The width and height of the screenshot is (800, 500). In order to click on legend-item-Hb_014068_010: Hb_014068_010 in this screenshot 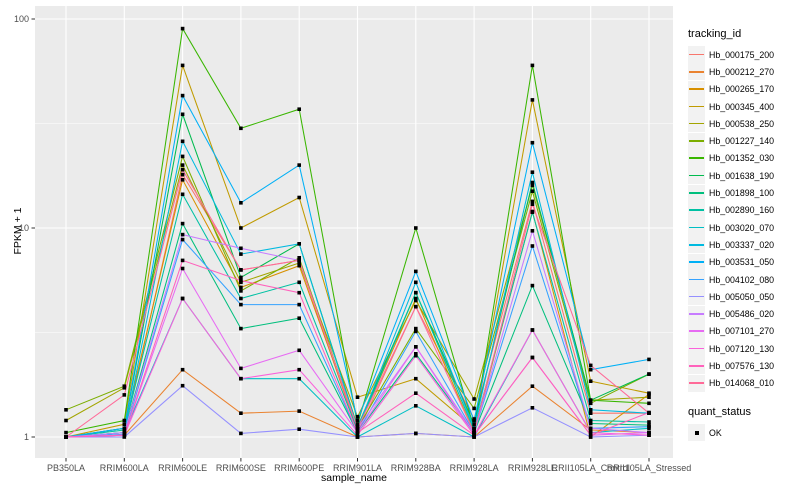, I will do `click(744, 383)`.